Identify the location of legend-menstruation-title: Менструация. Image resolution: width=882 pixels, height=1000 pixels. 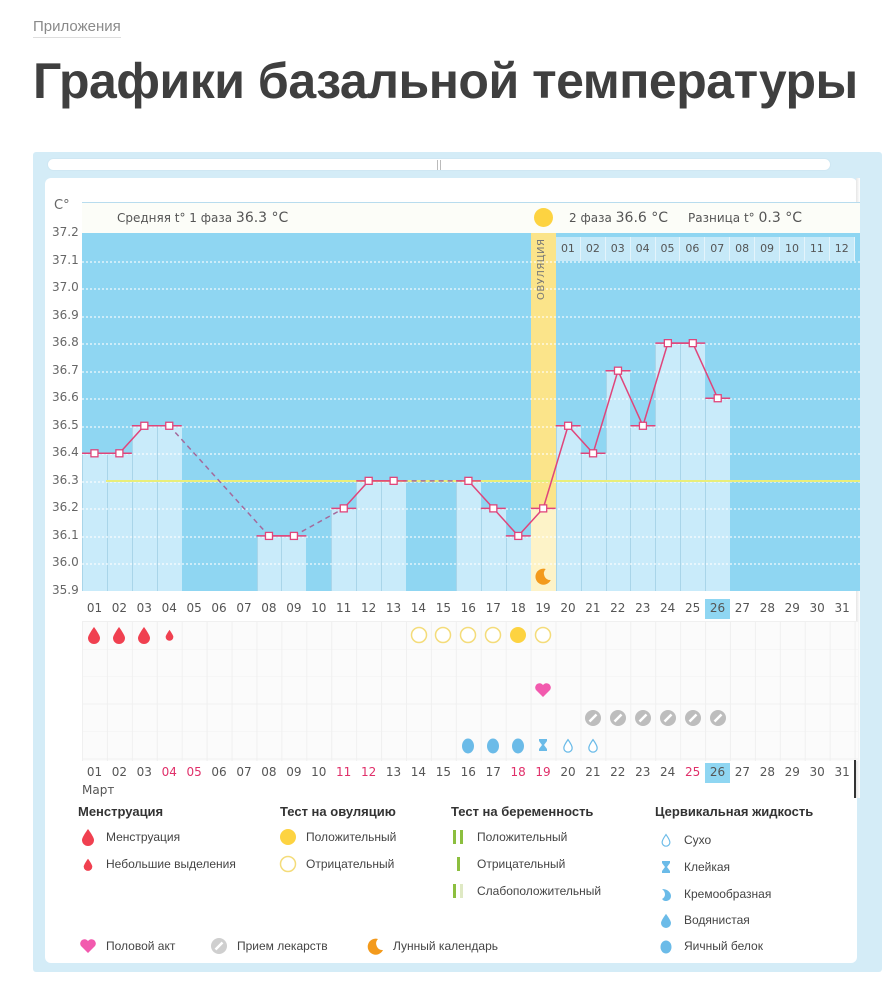
(121, 811).